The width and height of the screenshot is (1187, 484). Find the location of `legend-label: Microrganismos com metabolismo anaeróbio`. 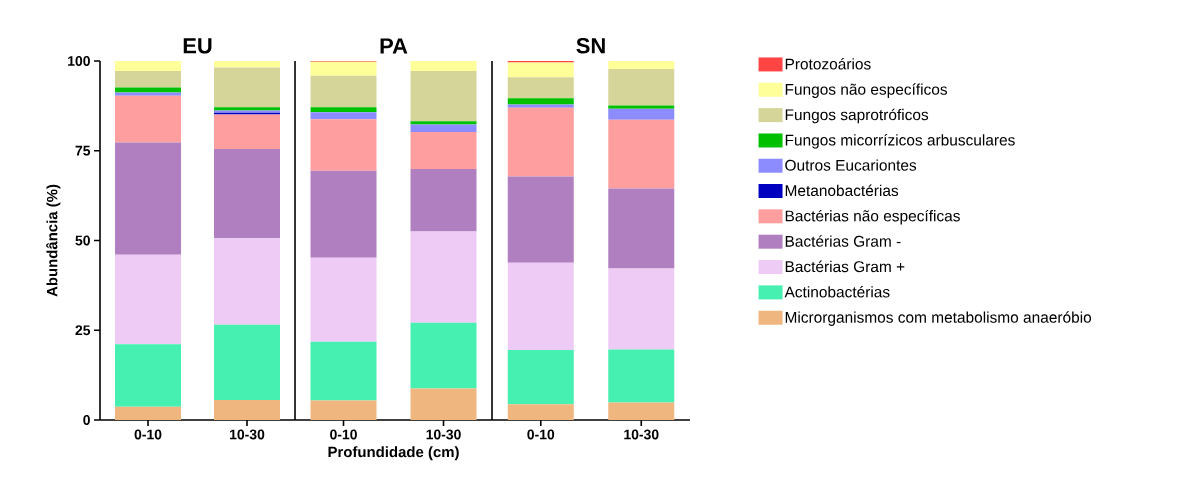

legend-label: Microrganismos com metabolismo anaeróbio is located at coordinates (938, 318).